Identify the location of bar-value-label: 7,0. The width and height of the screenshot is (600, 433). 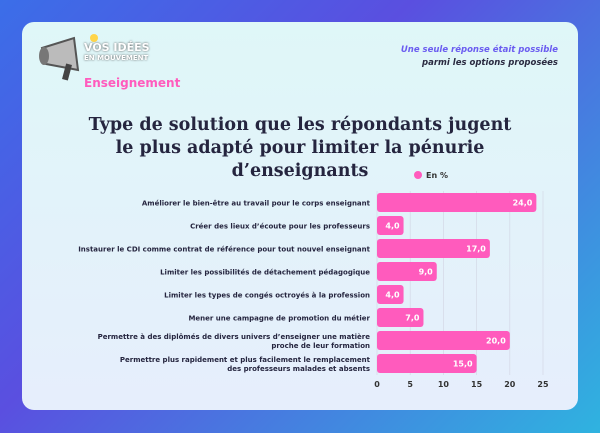
(412, 318).